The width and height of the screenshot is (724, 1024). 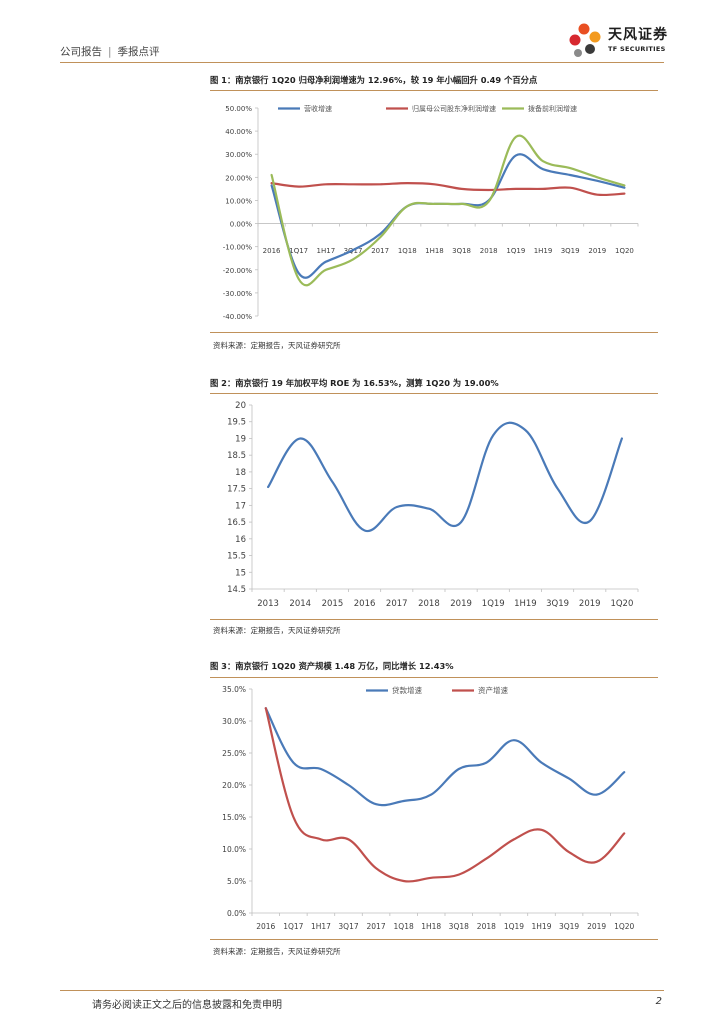 What do you see at coordinates (434, 619) in the screenshot?
I see `figure-2-bottom-rule` at bounding box center [434, 619].